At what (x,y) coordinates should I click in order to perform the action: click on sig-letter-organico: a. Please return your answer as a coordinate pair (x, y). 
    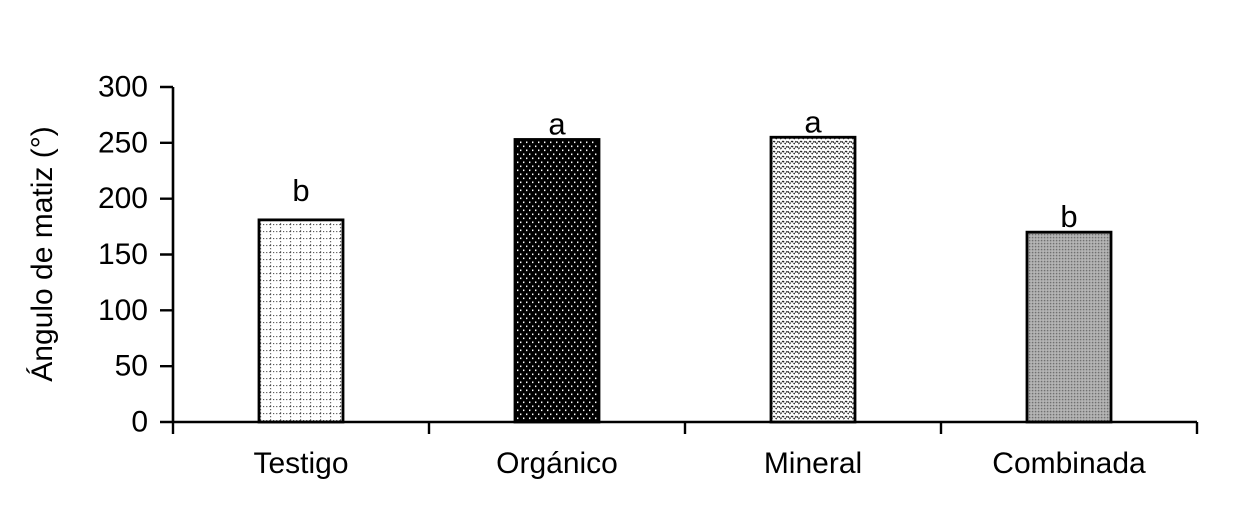
    Looking at the image, I should click on (557, 123).